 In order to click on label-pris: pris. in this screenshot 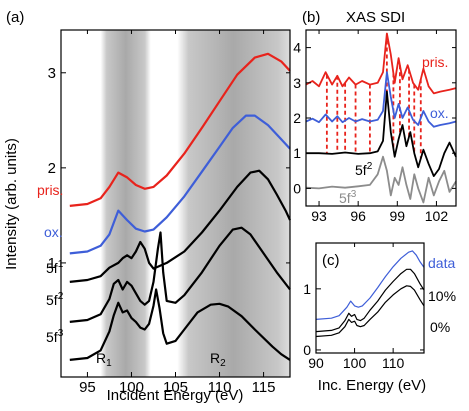, I will do `click(50, 190)`.